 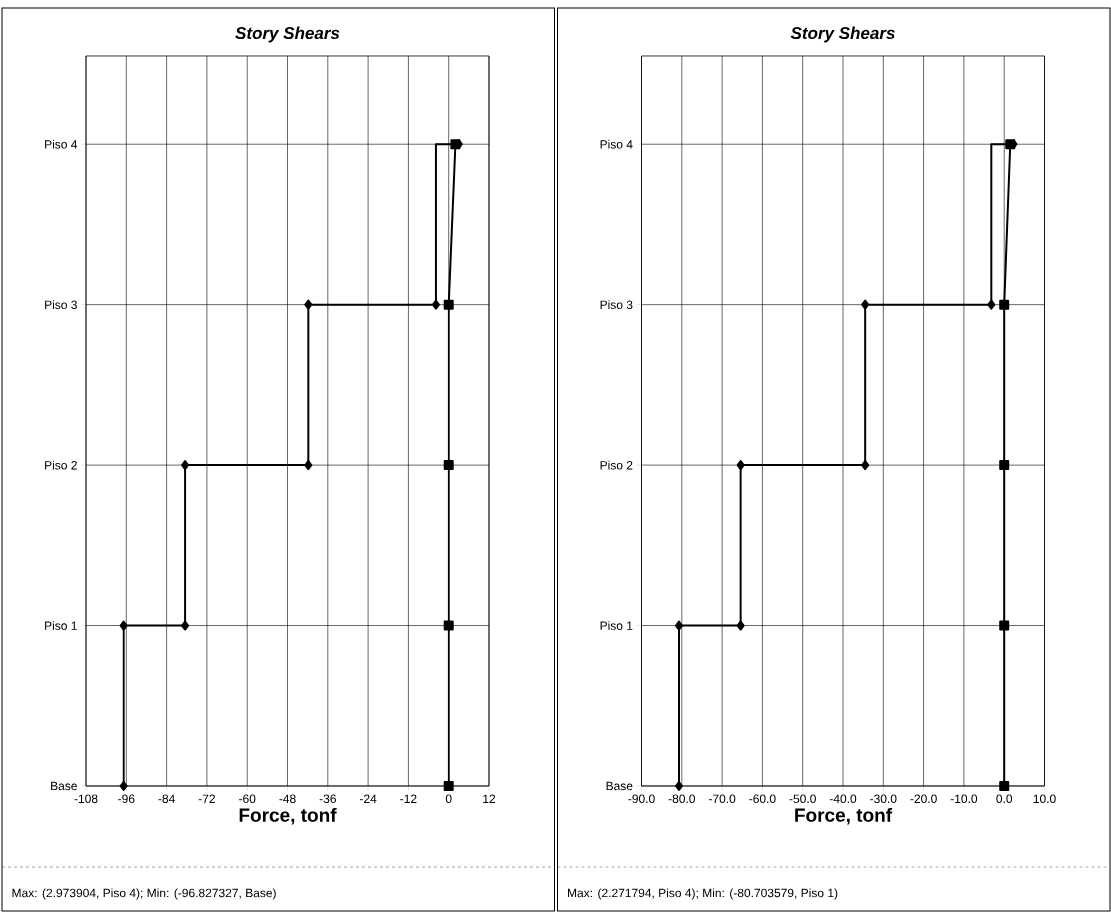 What do you see at coordinates (489, 798) in the screenshot?
I see `x-tick-label: 12` at bounding box center [489, 798].